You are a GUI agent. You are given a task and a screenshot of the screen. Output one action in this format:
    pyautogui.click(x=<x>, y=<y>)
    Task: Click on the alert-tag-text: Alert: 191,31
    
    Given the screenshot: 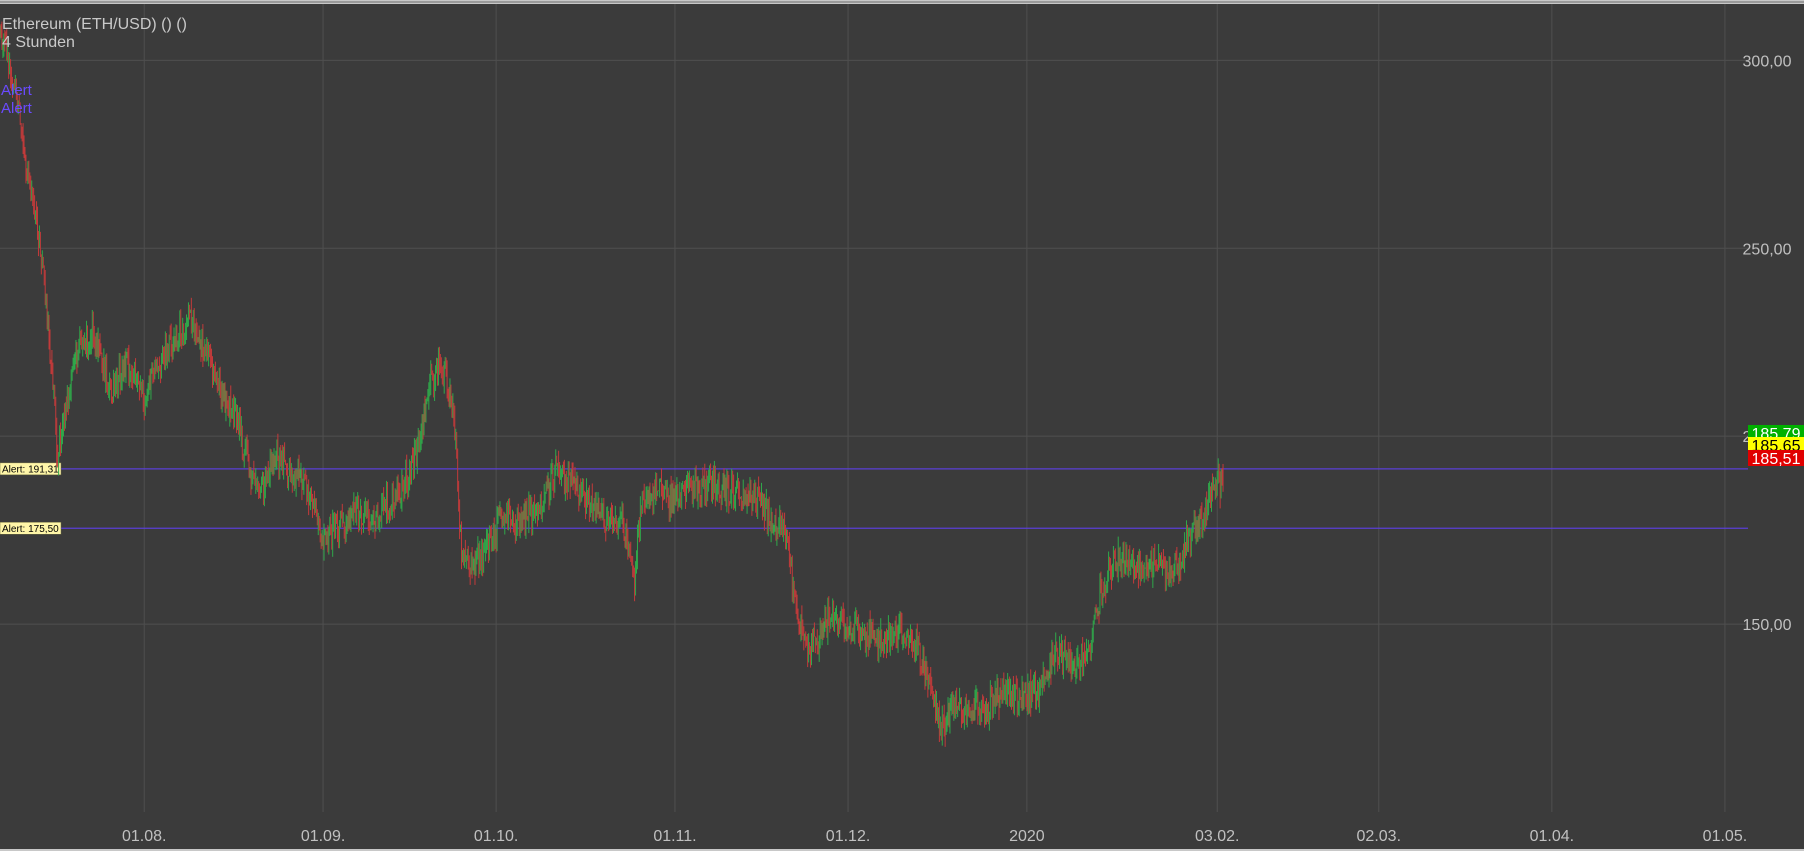 What is the action you would take?
    pyautogui.click(x=30, y=469)
    